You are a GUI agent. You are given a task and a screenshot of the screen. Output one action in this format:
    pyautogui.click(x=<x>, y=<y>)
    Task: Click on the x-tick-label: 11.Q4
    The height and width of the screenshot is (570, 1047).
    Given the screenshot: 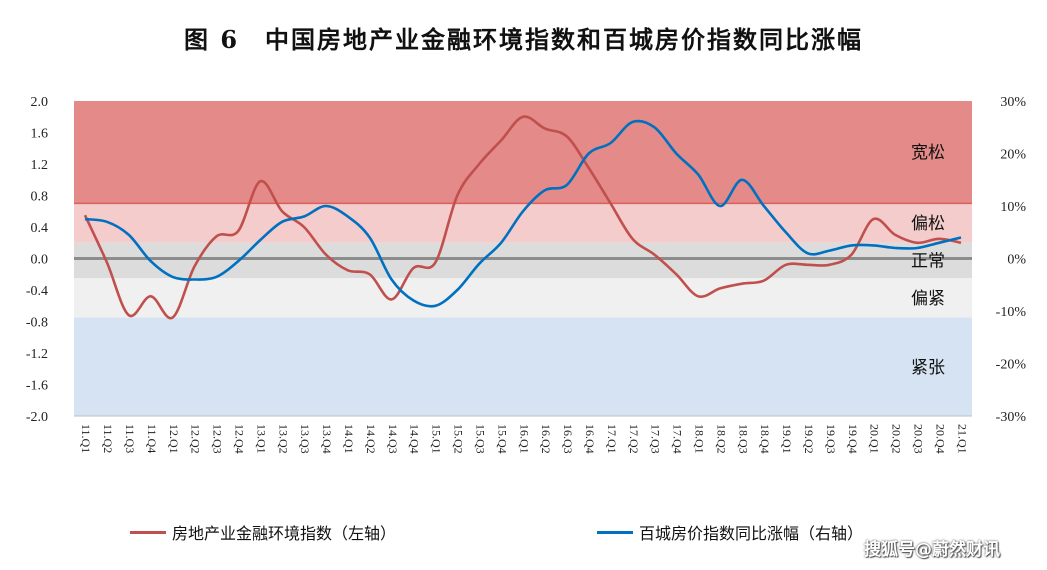 What is the action you would take?
    pyautogui.click(x=152, y=438)
    